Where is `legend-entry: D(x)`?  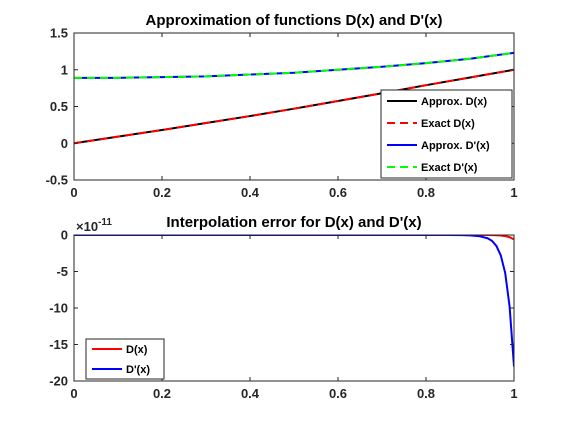
legend-entry: D(x) is located at coordinates (137, 350).